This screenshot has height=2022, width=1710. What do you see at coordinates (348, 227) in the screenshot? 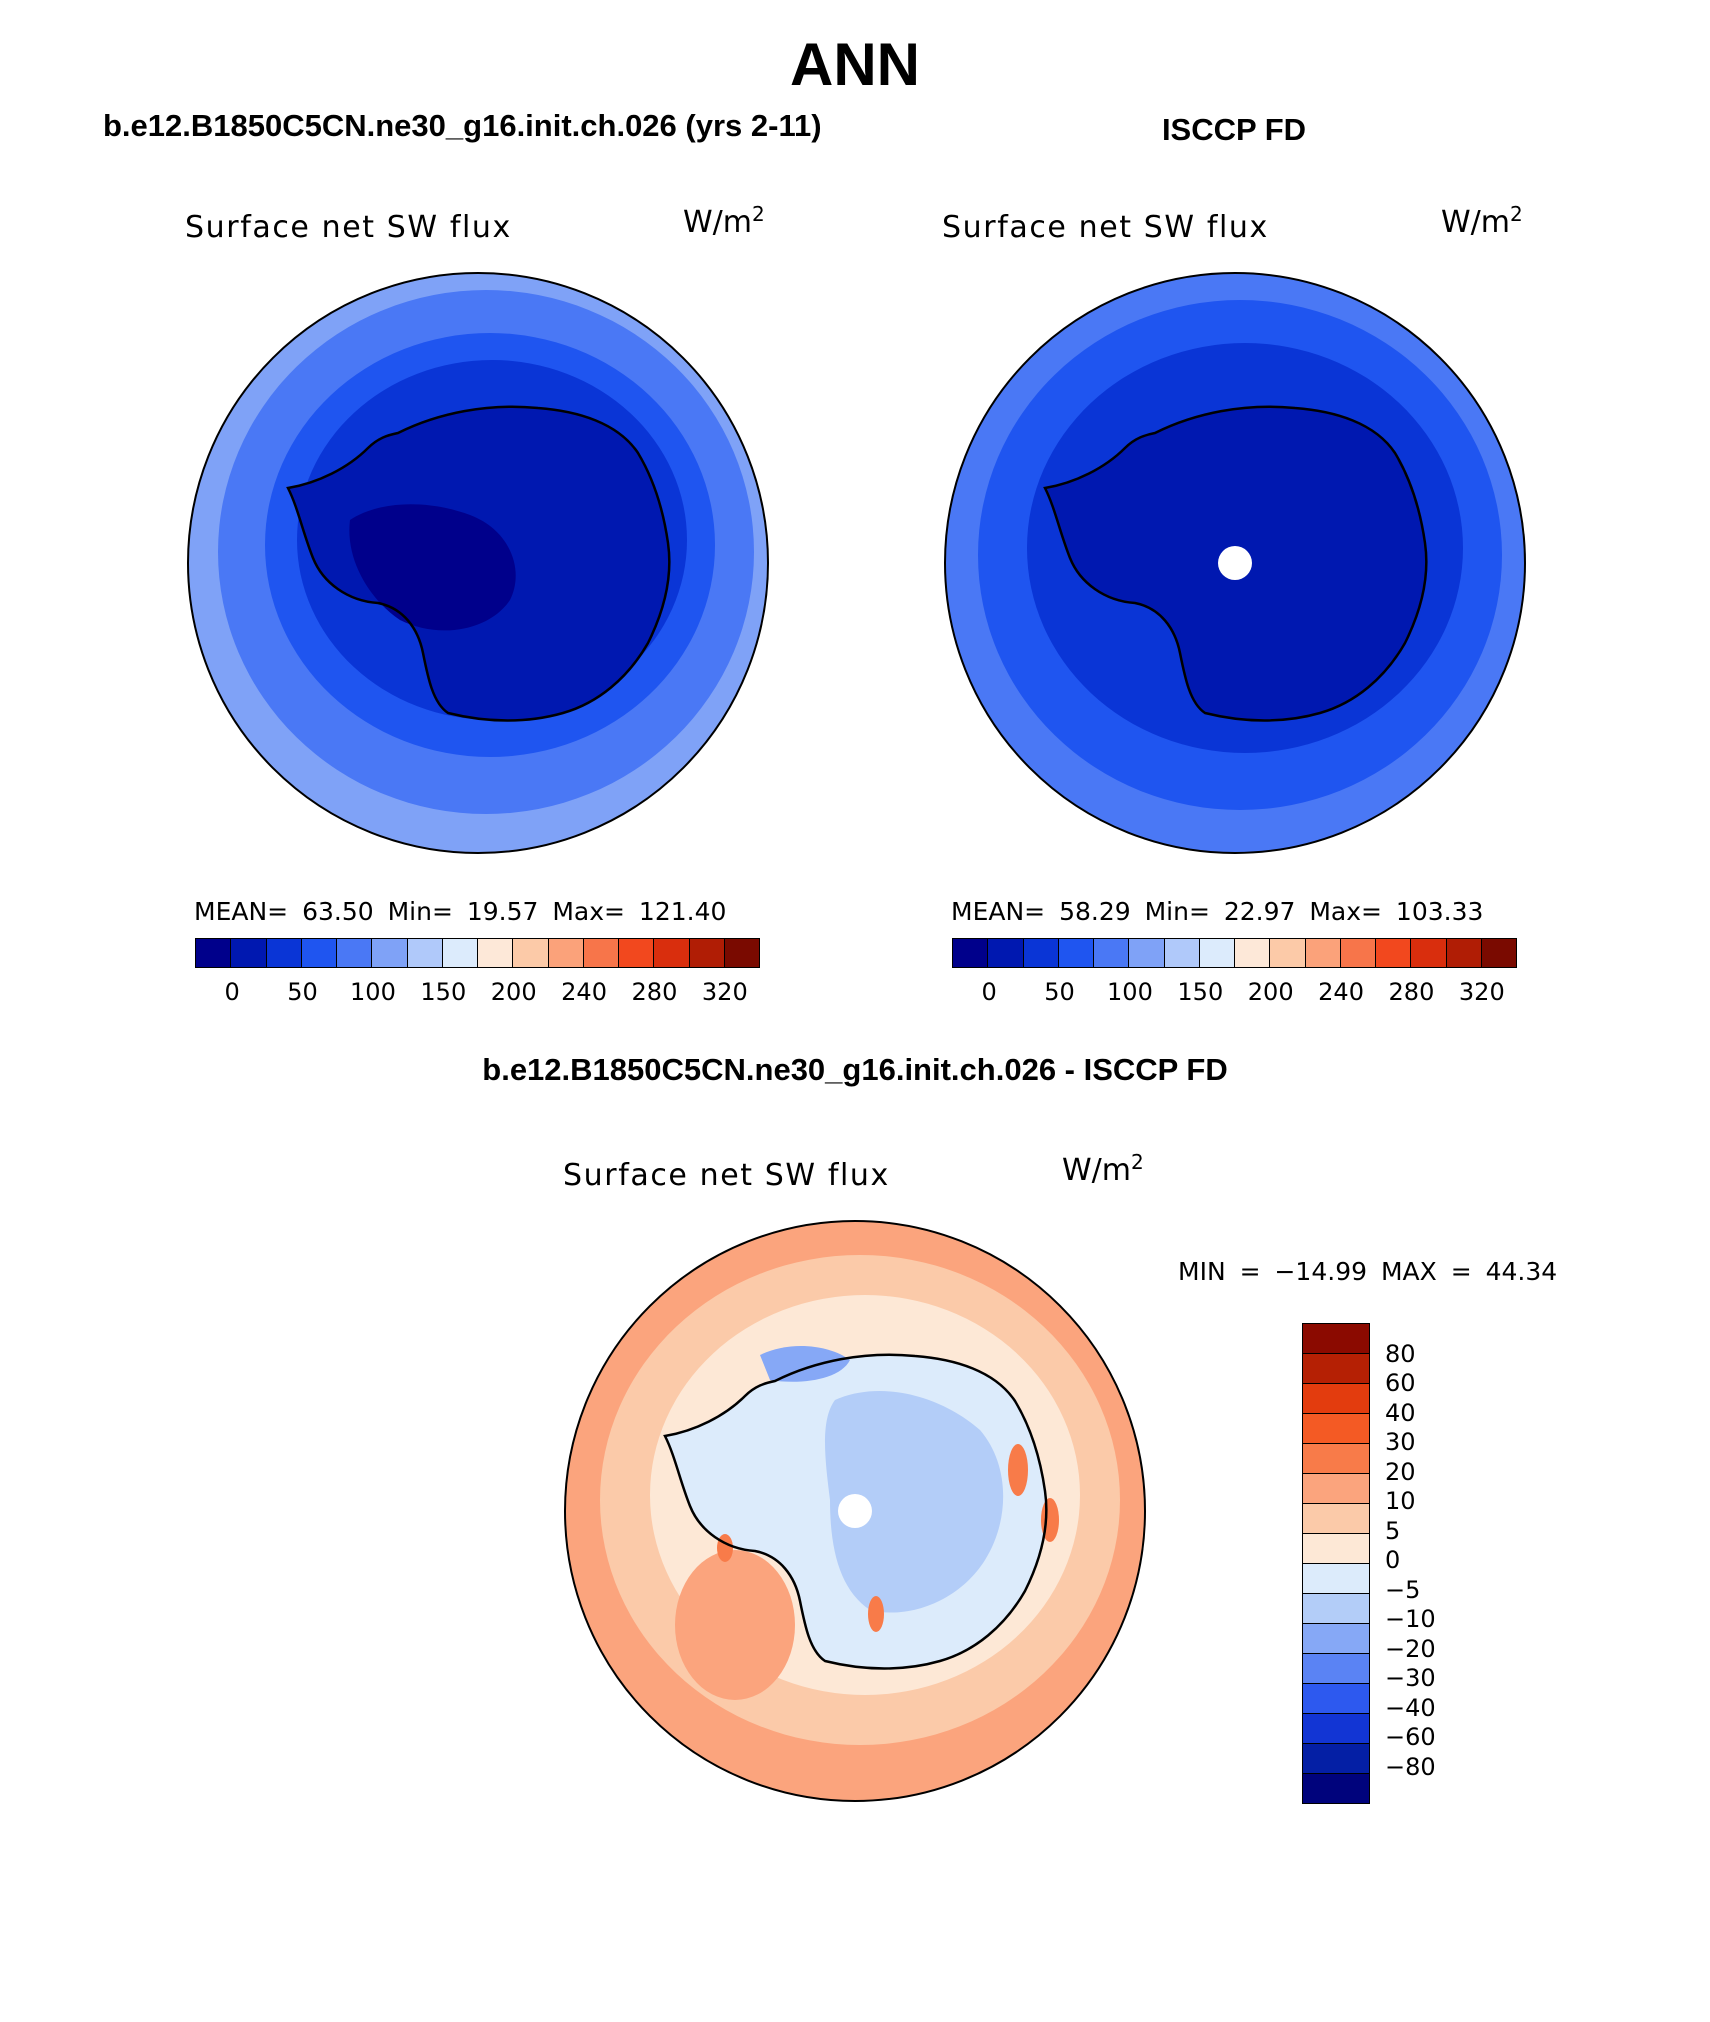
I see `model-variable-label: Surface net SW flux` at bounding box center [348, 227].